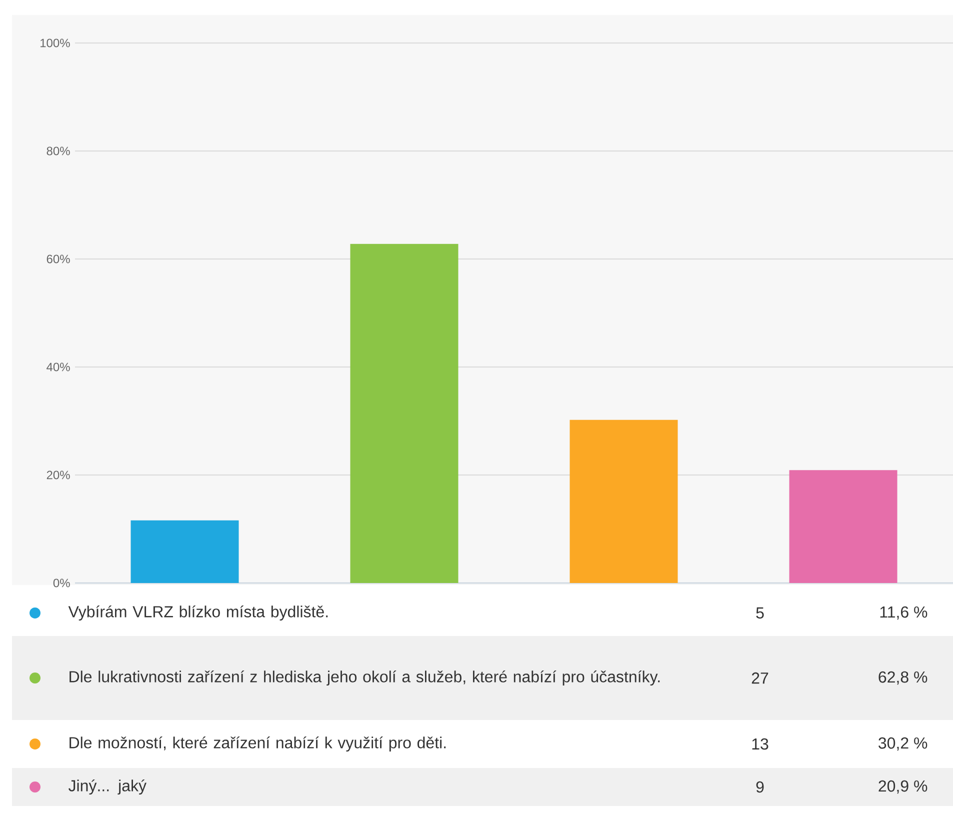  What do you see at coordinates (904, 613) in the screenshot?
I see `text: 11,6 %` at bounding box center [904, 613].